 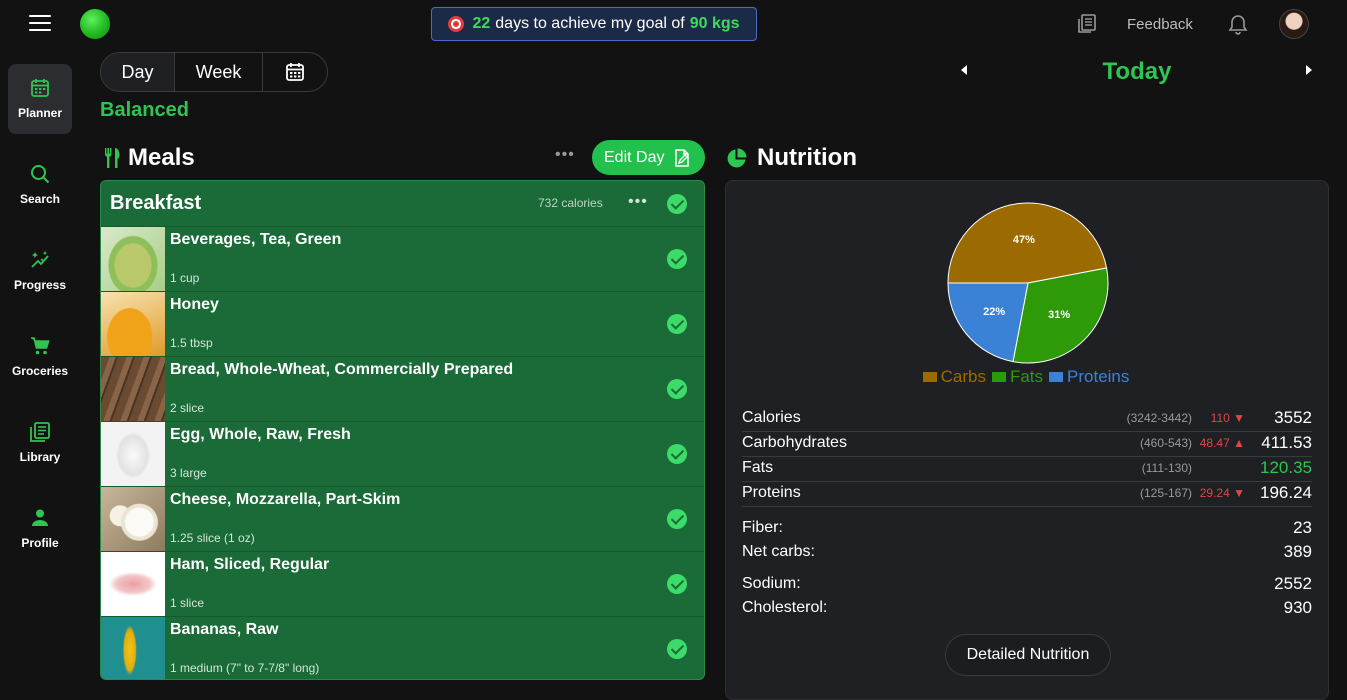 I want to click on person-icon, so click(x=40, y=517).